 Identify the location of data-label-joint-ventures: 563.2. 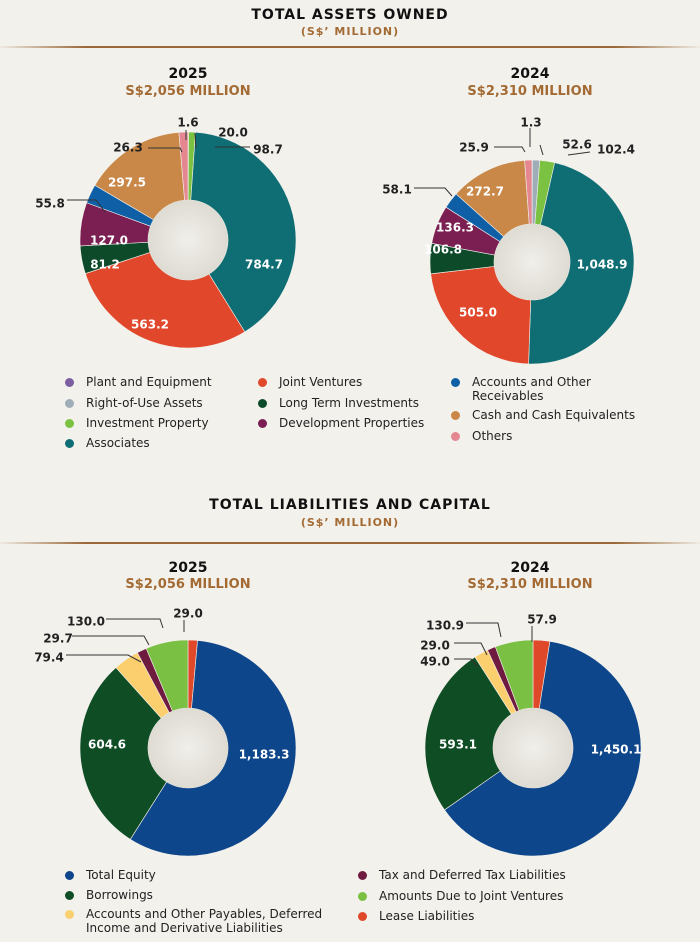
(150, 325).